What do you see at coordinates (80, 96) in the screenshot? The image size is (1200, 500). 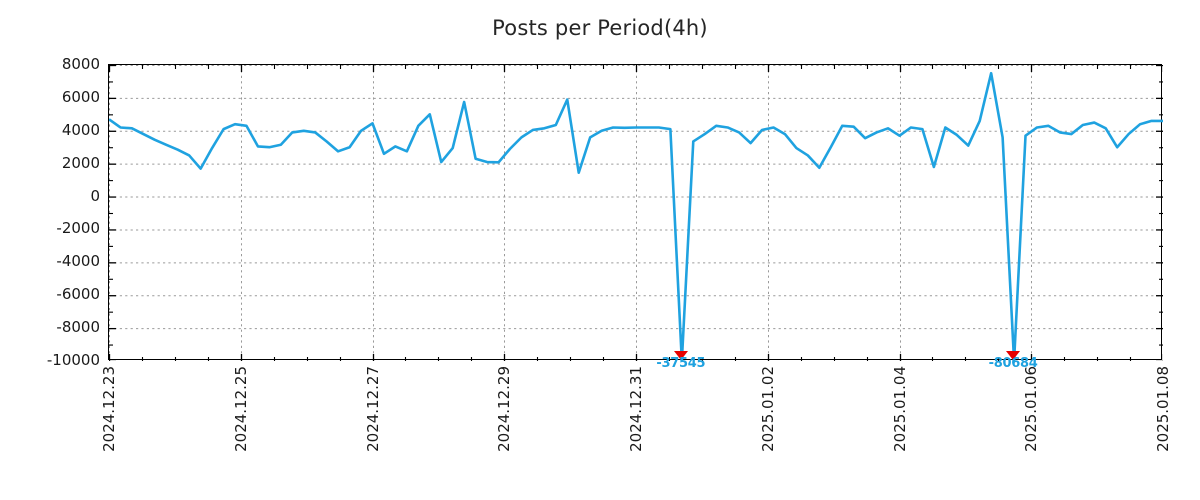 I see `y-axis-tick-label: 6000` at bounding box center [80, 96].